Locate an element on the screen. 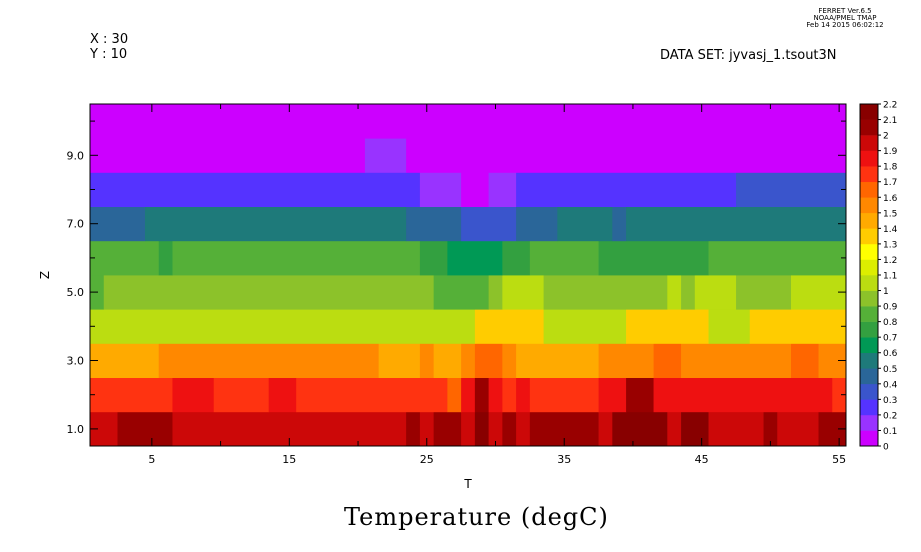  colorbar-label: 1.9 is located at coordinates (890, 152).